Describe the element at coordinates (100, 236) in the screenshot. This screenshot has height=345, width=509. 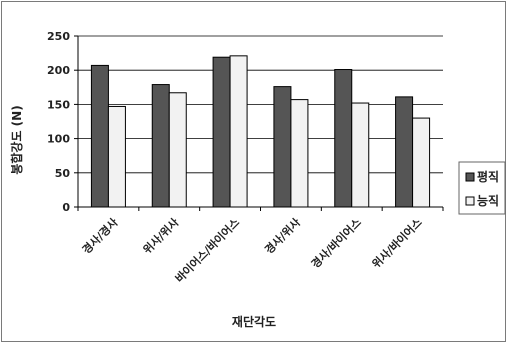
I see `x-category-label: 경사/경사` at that location.